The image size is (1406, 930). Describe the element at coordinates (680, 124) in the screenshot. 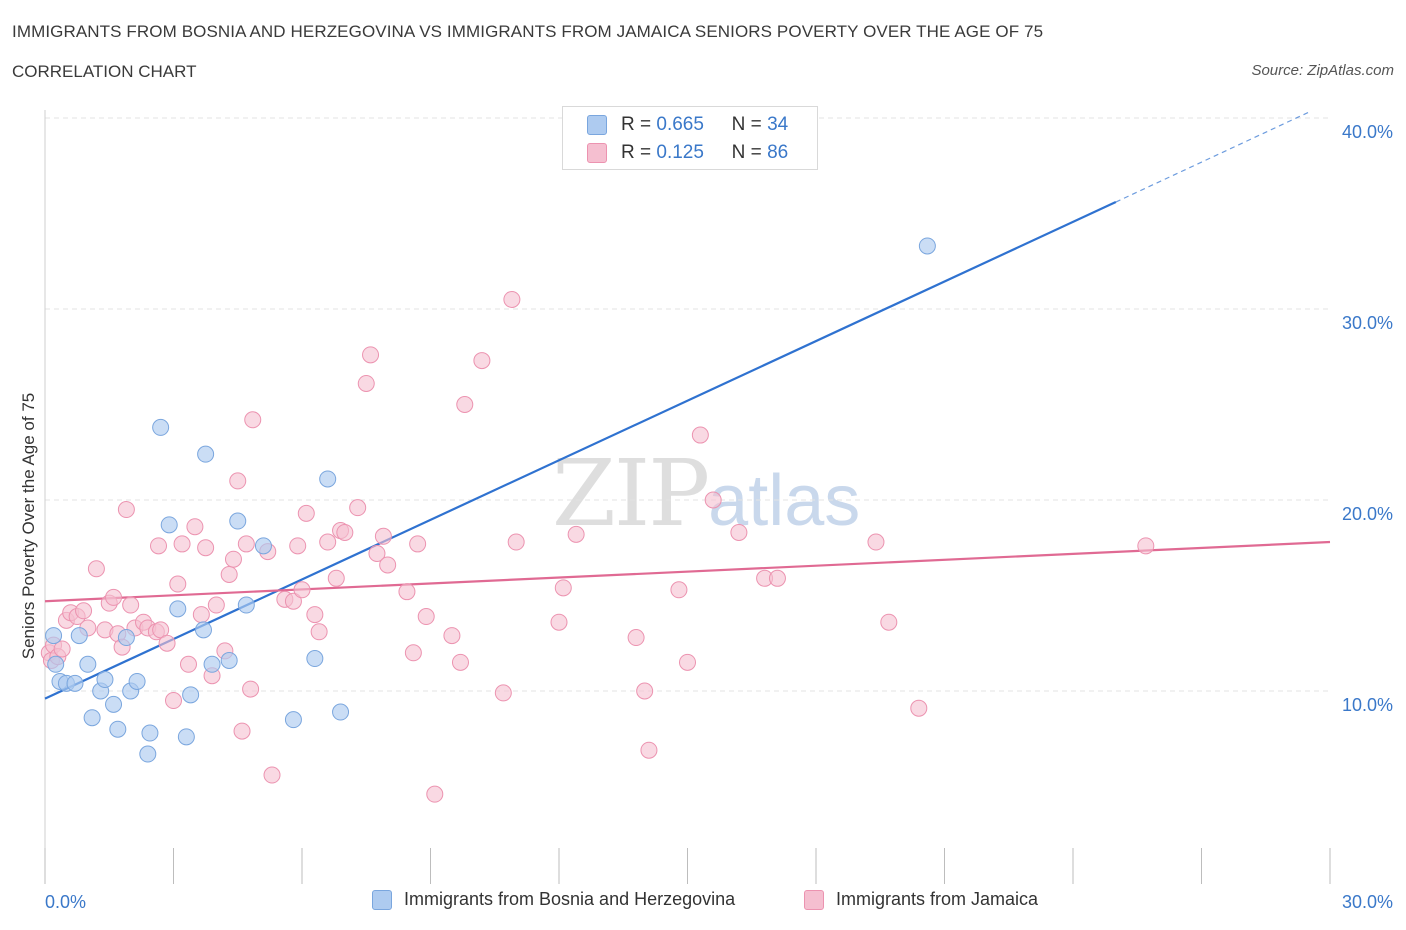

I see `legend-r-value: 0.665` at that location.